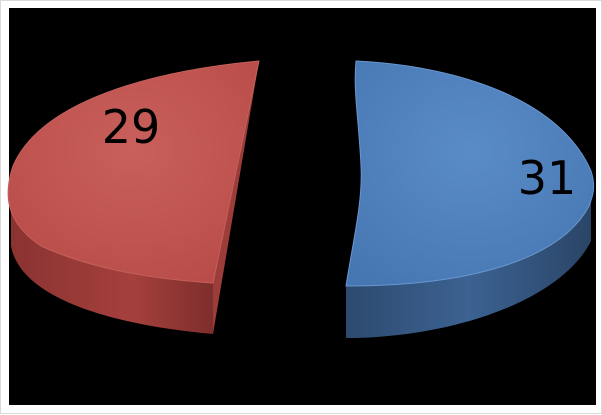 The image size is (602, 415). Describe the element at coordinates (236, 197) in the screenshot. I see `slice-29-edge` at that location.